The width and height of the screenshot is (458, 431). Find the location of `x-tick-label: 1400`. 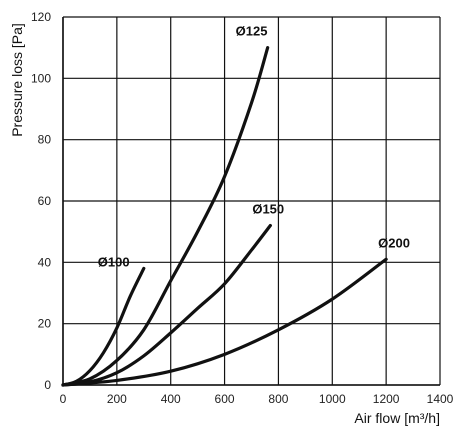

x-tick-label: 1400 is located at coordinates (440, 399).